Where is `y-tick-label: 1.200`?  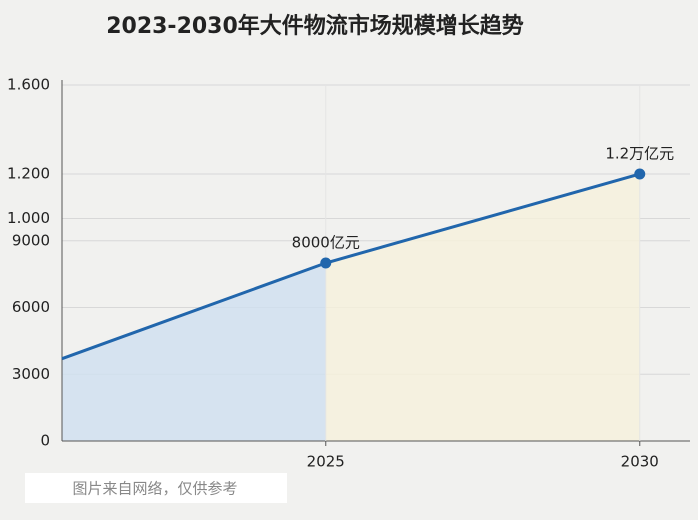 y-tick-label: 1.200 is located at coordinates (28, 174).